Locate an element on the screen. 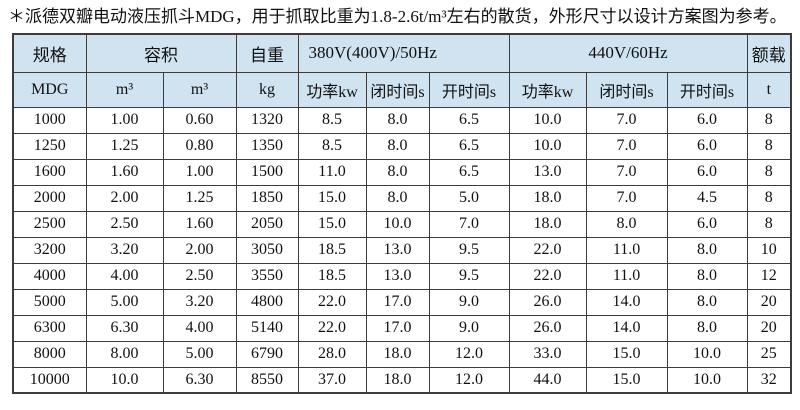 The width and height of the screenshot is (800, 410). header-group-row: 规格 容积 自重 380V(400V)/50Hz 440V/60Hz 额载 is located at coordinates (402, 53).